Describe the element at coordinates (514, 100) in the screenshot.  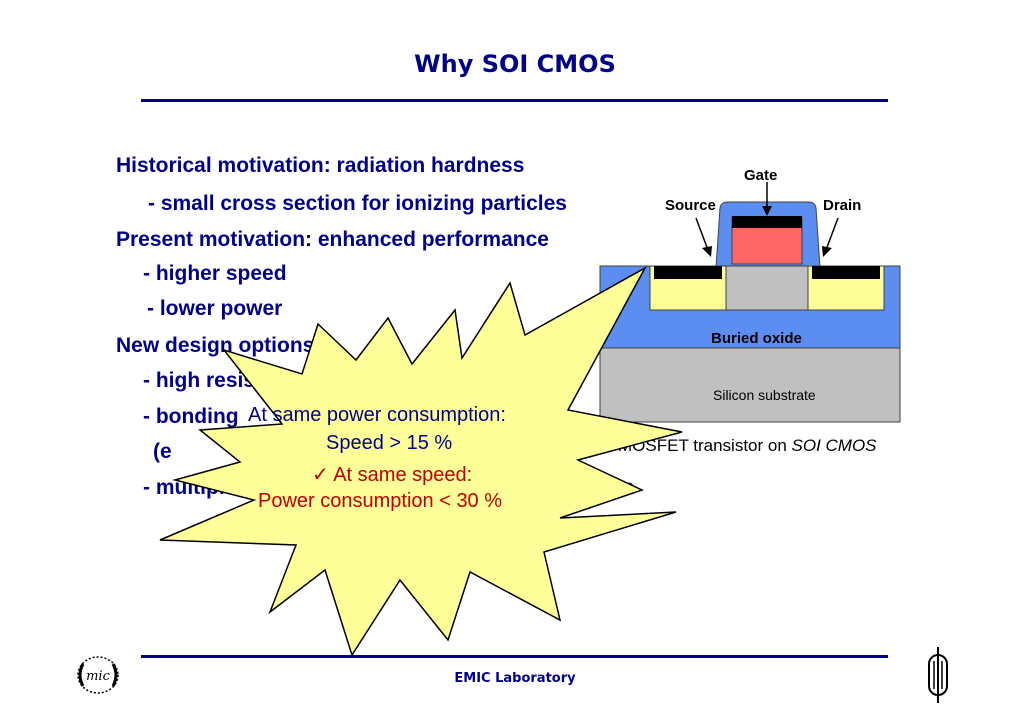
I see `top-divider` at that location.